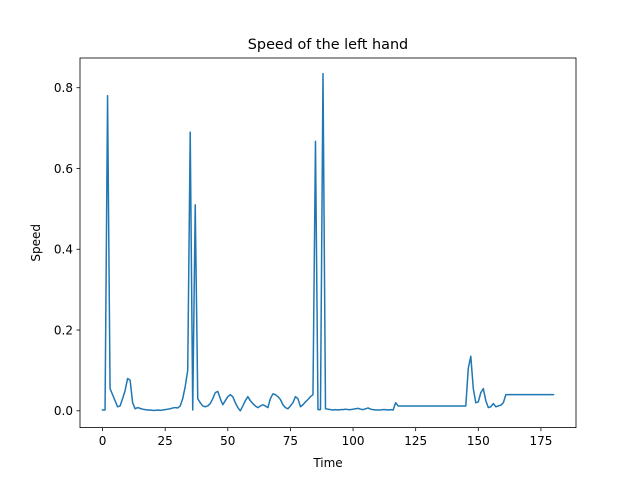 The width and height of the screenshot is (640, 480). Describe the element at coordinates (478, 441) in the screenshot. I see `x-tick-label: 150` at that location.